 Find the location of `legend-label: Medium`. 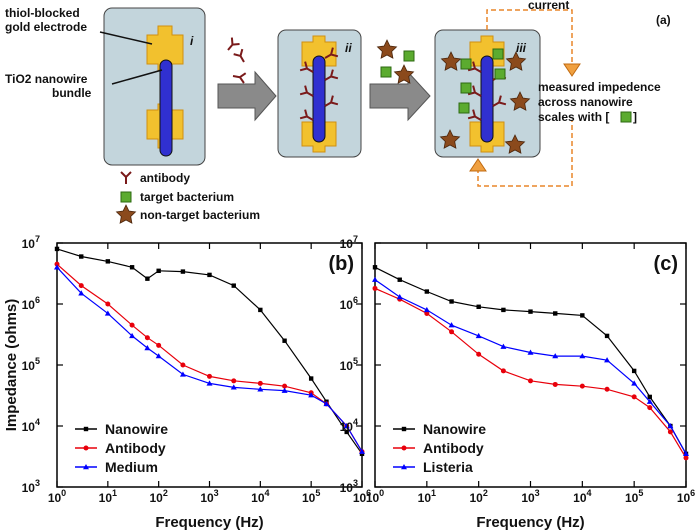

legend-label: Medium is located at coordinates (131, 467).